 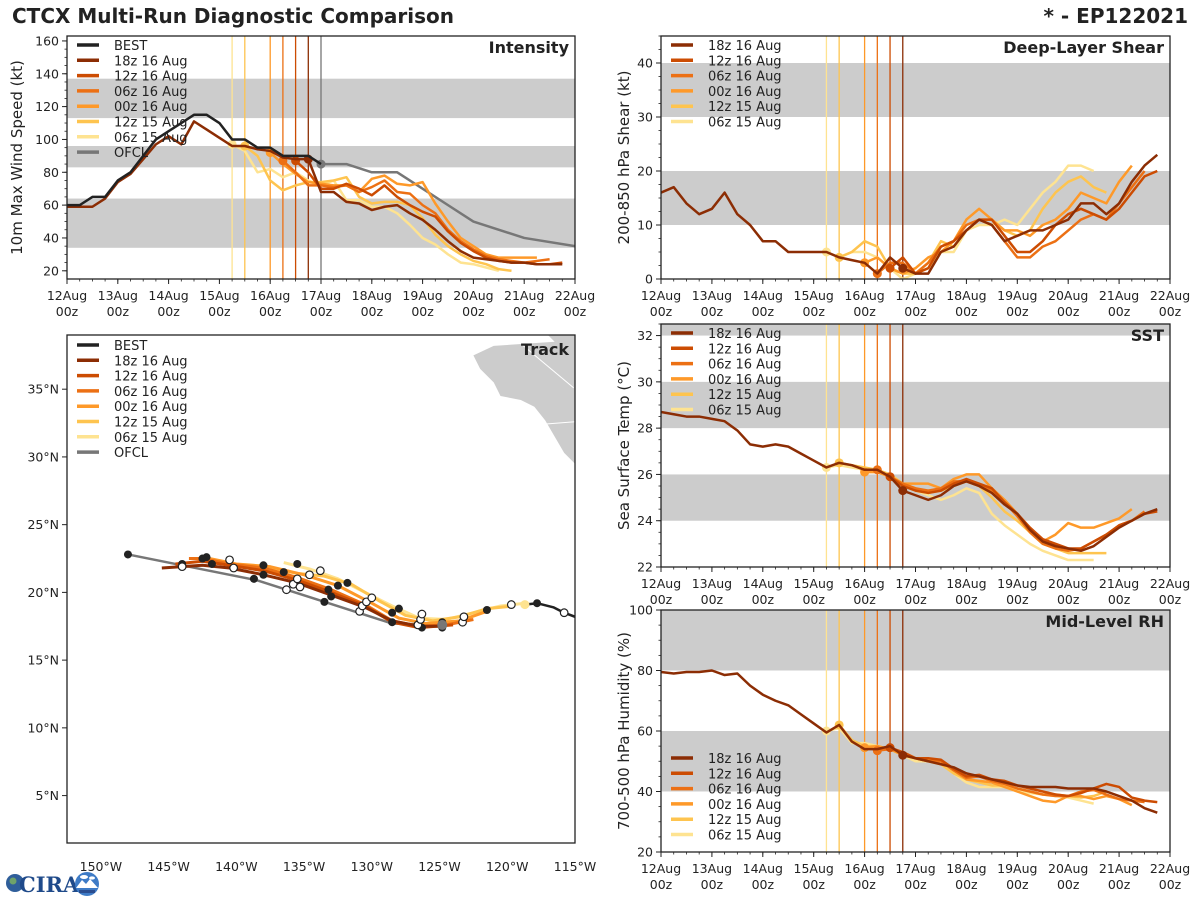 What do you see at coordinates (1115, 16) in the screenshot?
I see `storm-id: * - EP122021` at bounding box center [1115, 16].